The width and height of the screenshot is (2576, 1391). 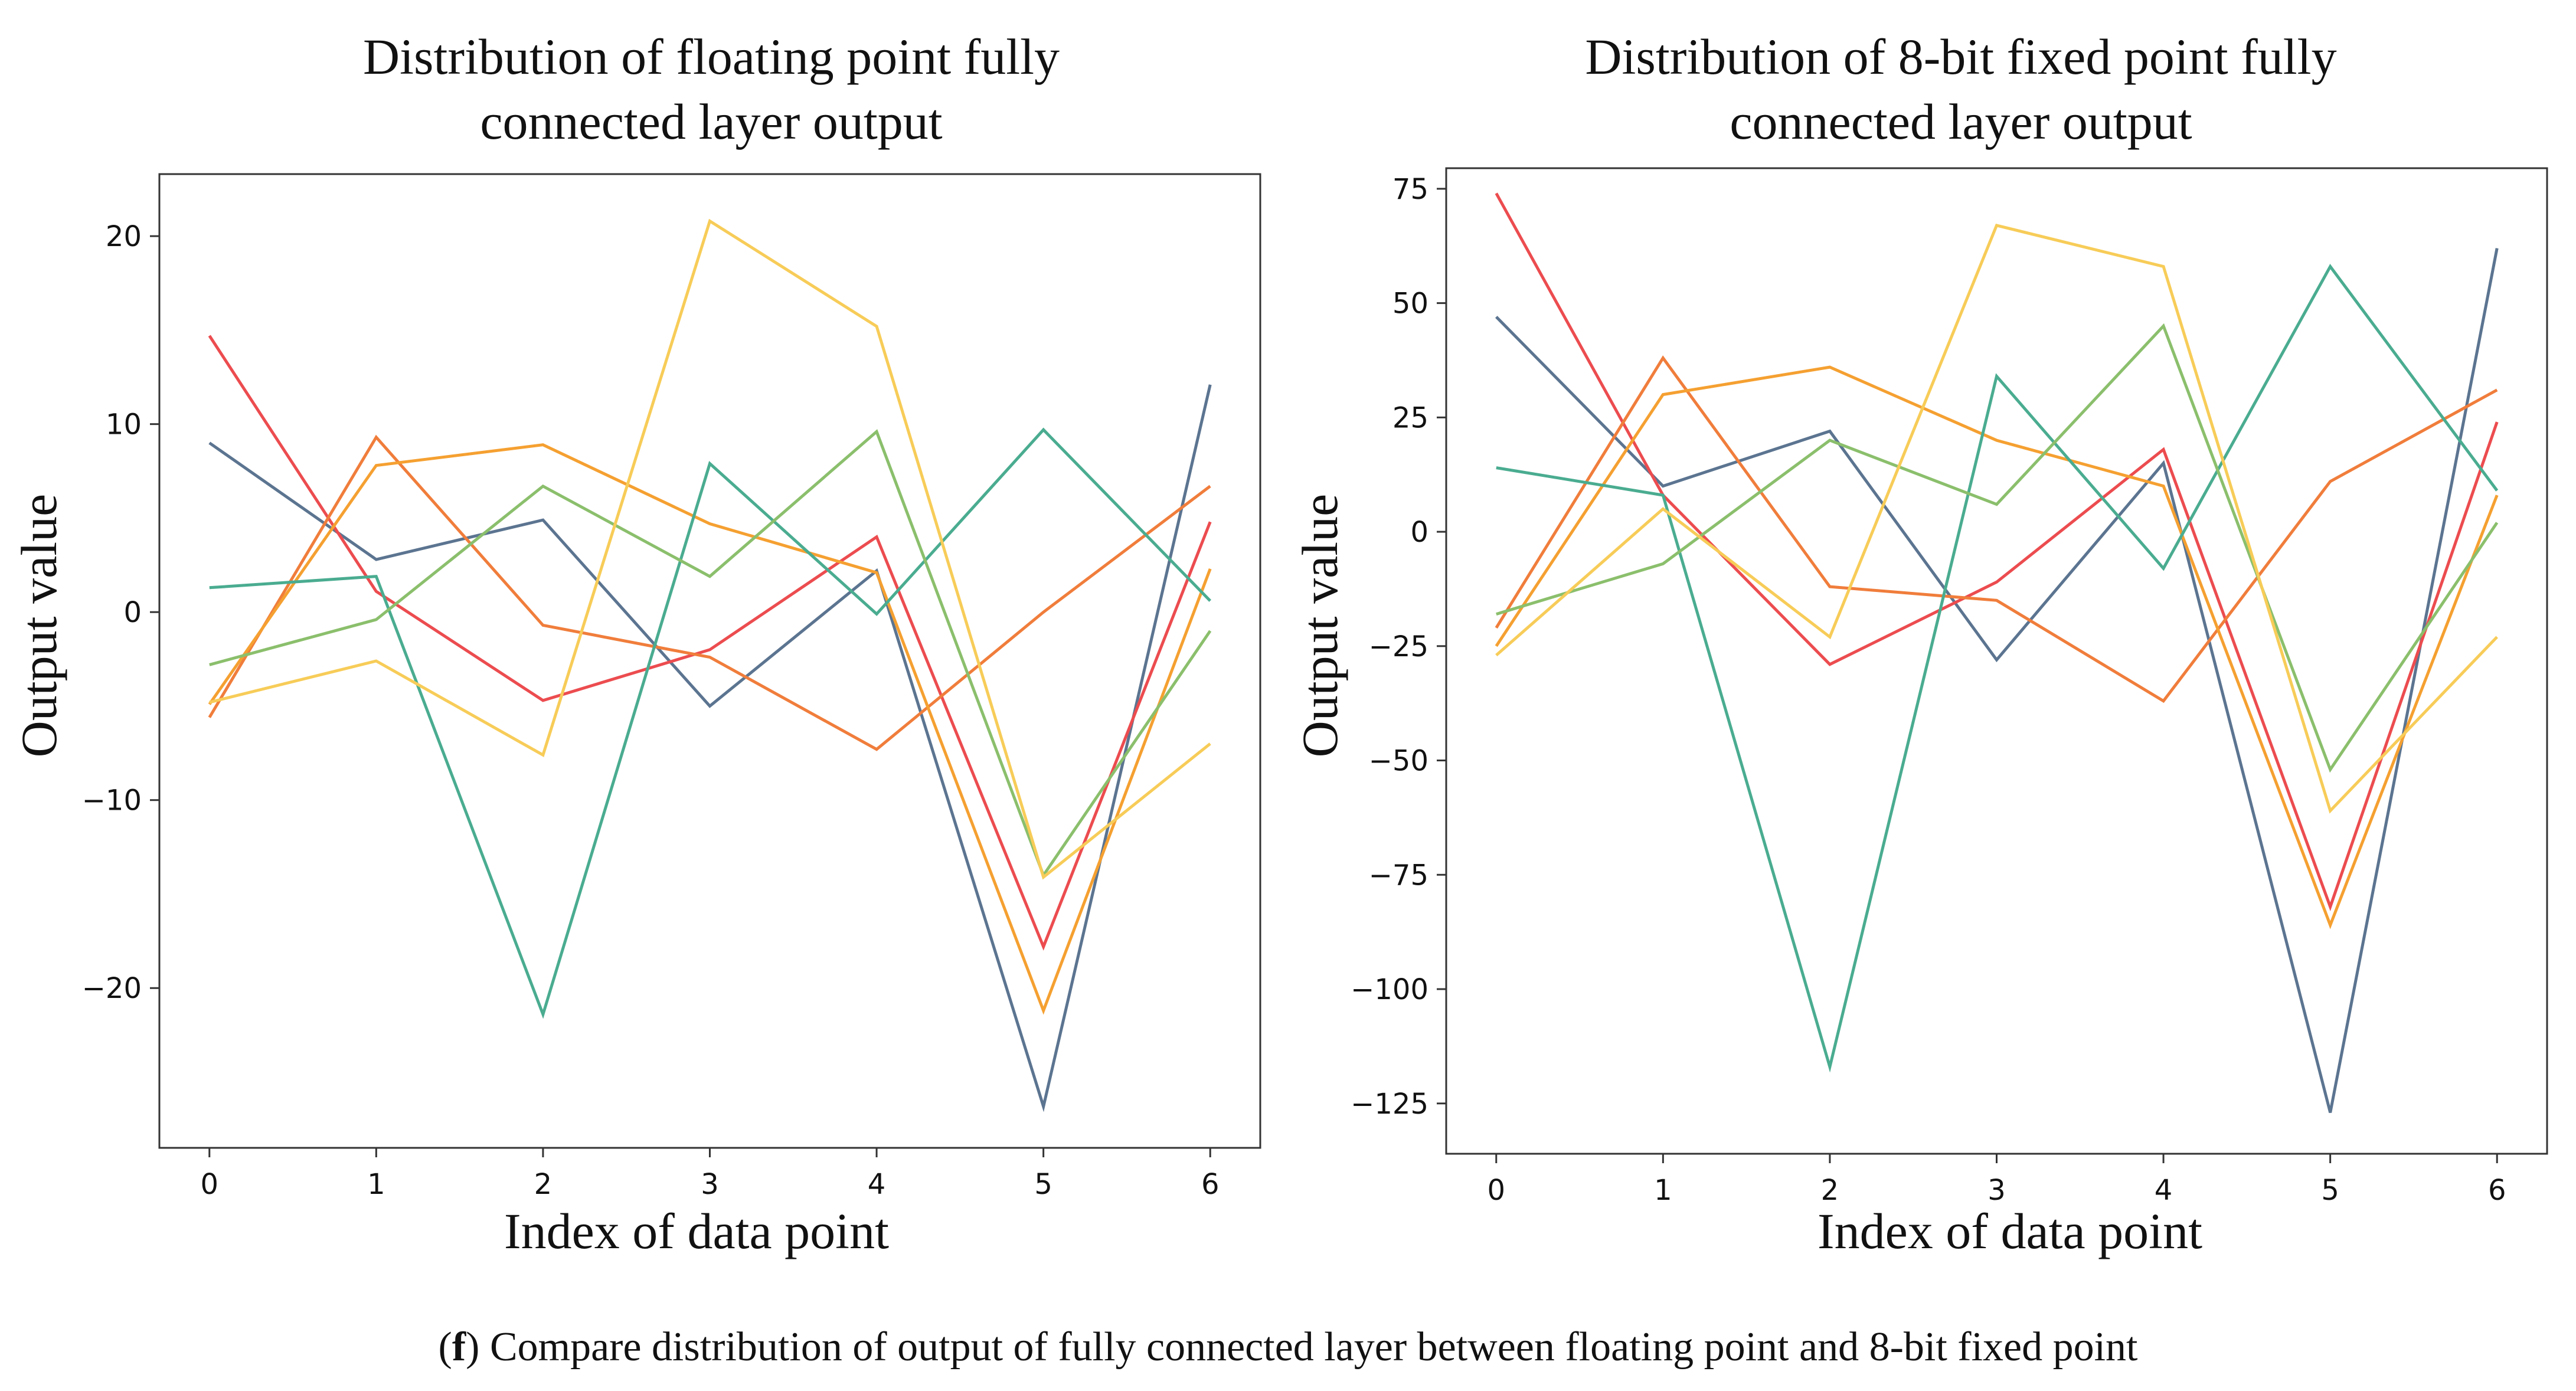 I want to click on float-chart-y-axis-label: Output value, so click(x=39, y=626).